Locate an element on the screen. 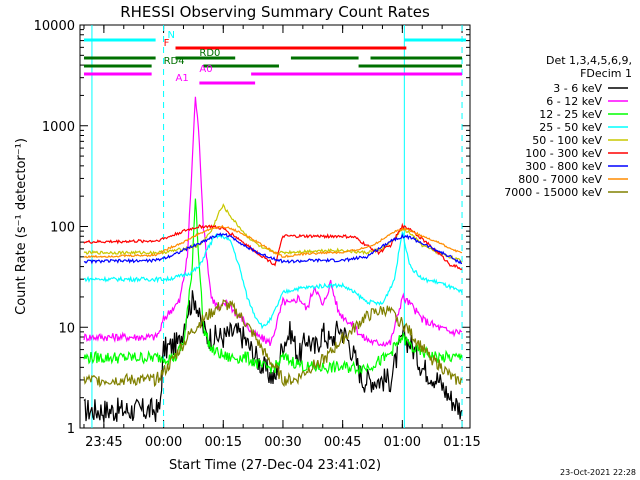 The height and width of the screenshot is (480, 640). flag-label: RD0 is located at coordinates (209, 53).